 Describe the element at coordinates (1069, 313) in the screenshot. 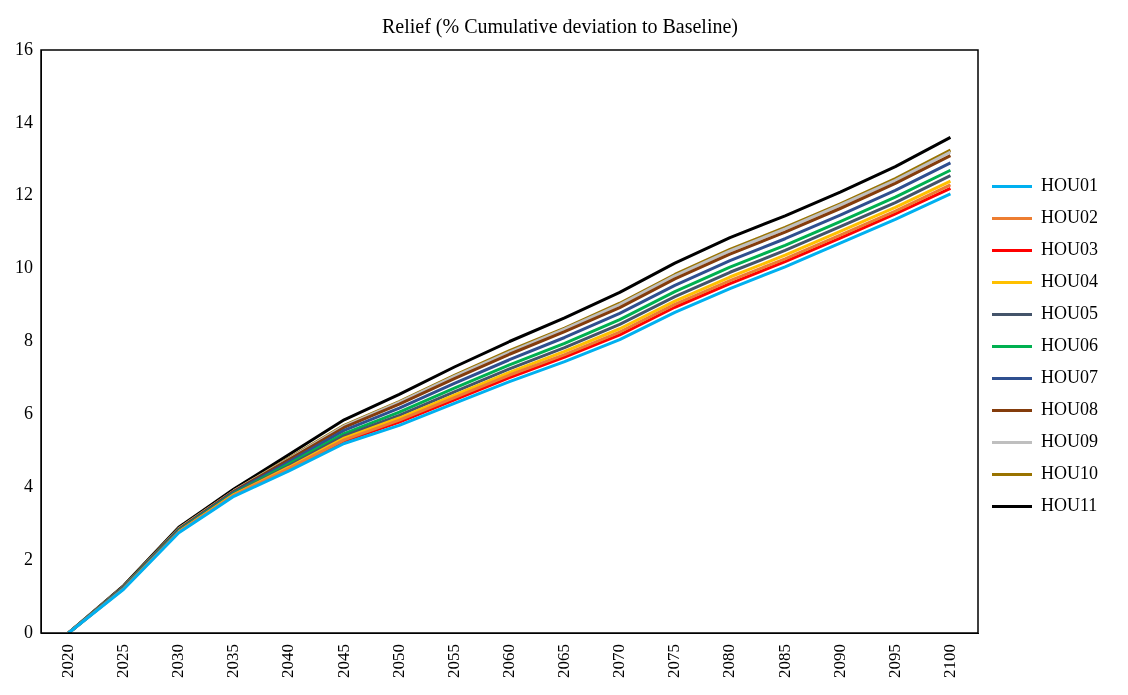

I see `legend-label: HOU05` at that location.